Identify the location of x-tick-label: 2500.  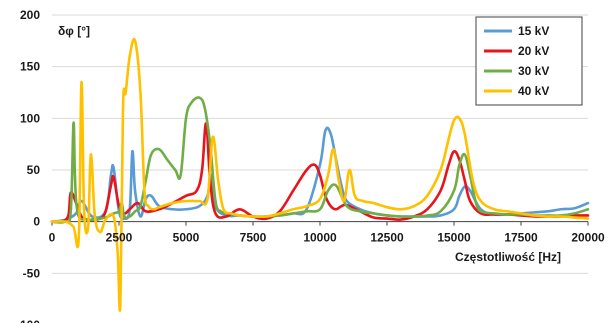
(119, 238).